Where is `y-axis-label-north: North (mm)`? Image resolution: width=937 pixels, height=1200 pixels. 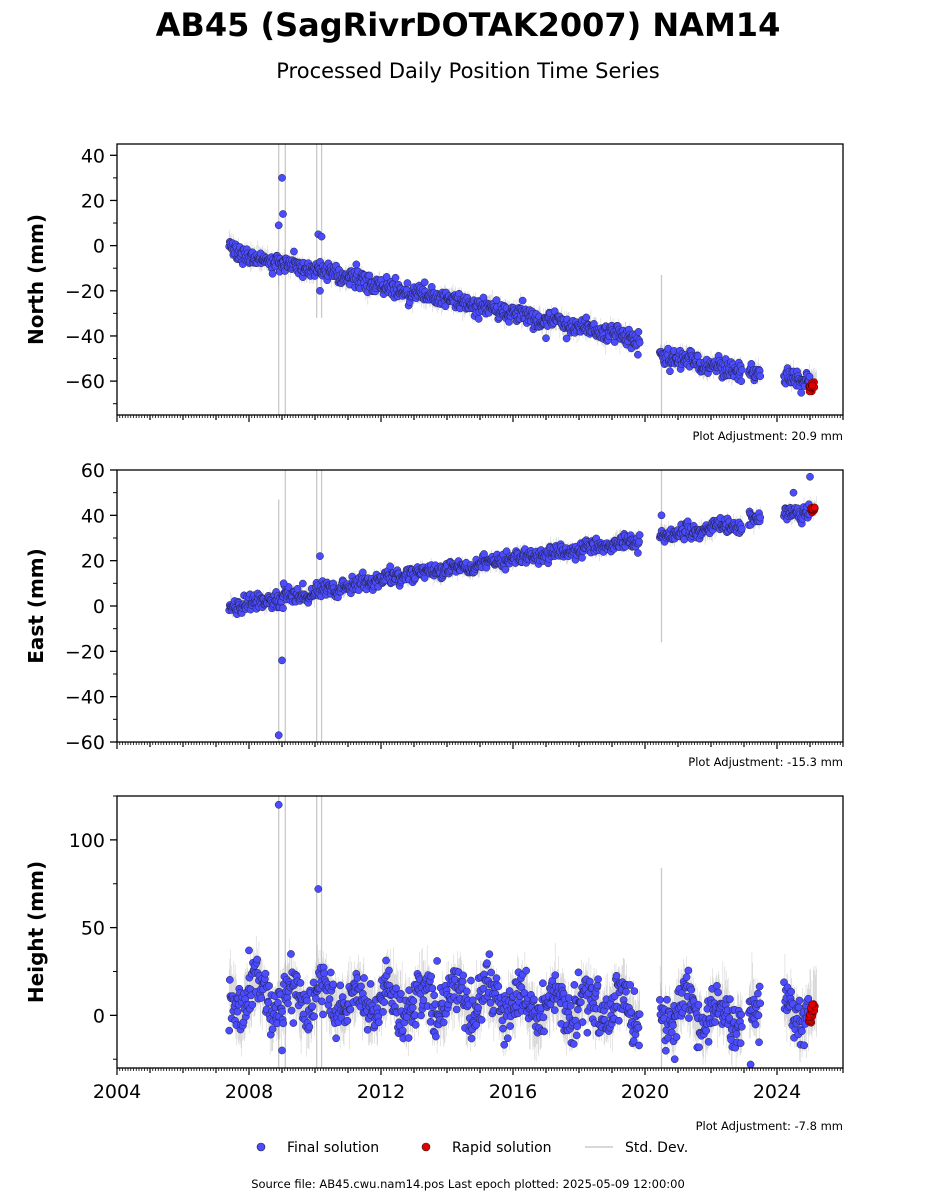 y-axis-label-north: North (mm) is located at coordinates (36, 279).